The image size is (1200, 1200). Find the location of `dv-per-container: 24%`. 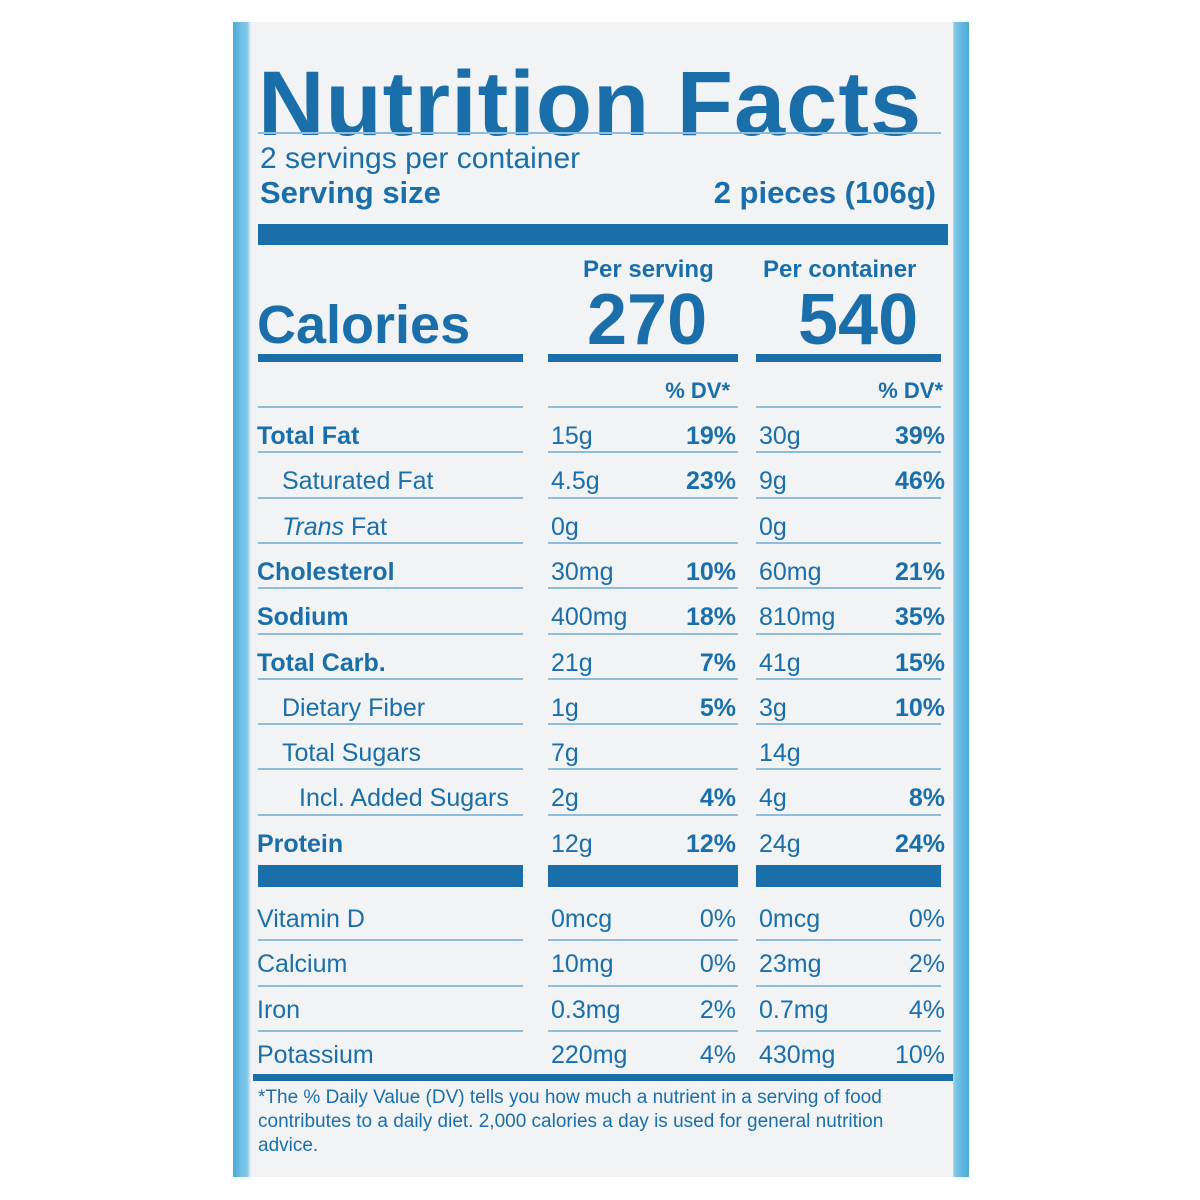

dv-per-container: 24% is located at coordinates (919, 843).